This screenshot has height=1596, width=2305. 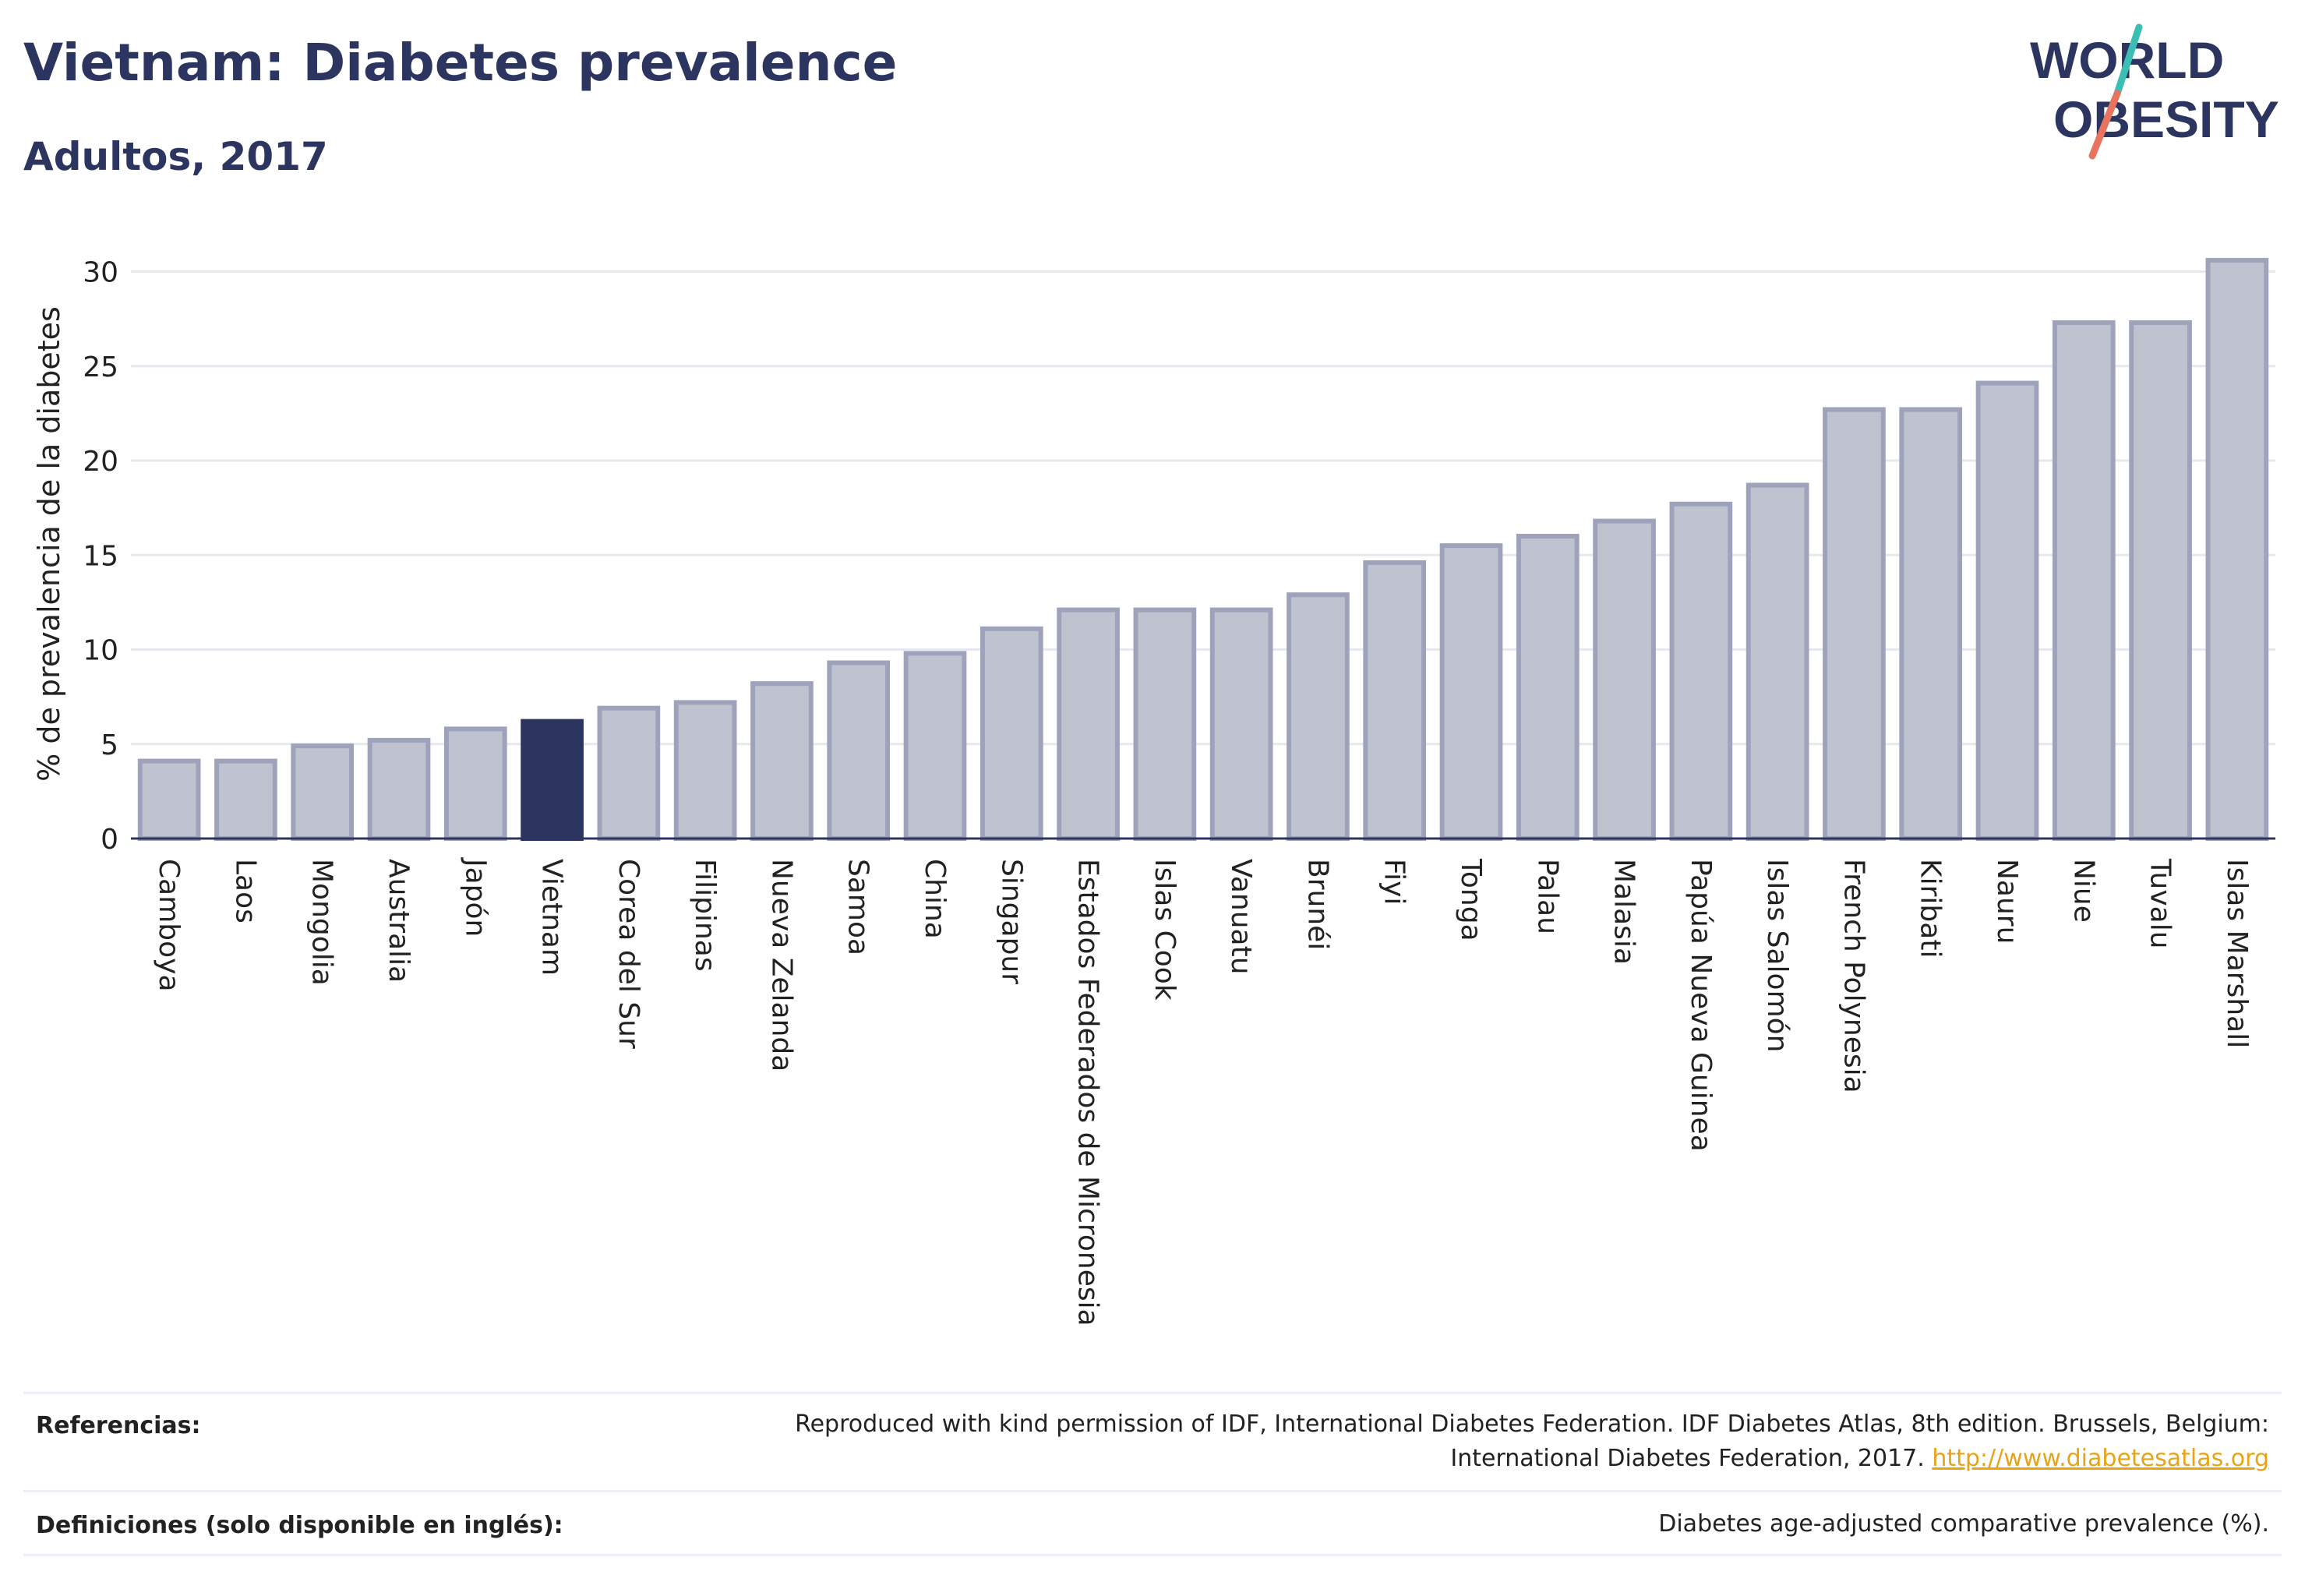 What do you see at coordinates (1318, 716) in the screenshot?
I see `bar-brunéi` at bounding box center [1318, 716].